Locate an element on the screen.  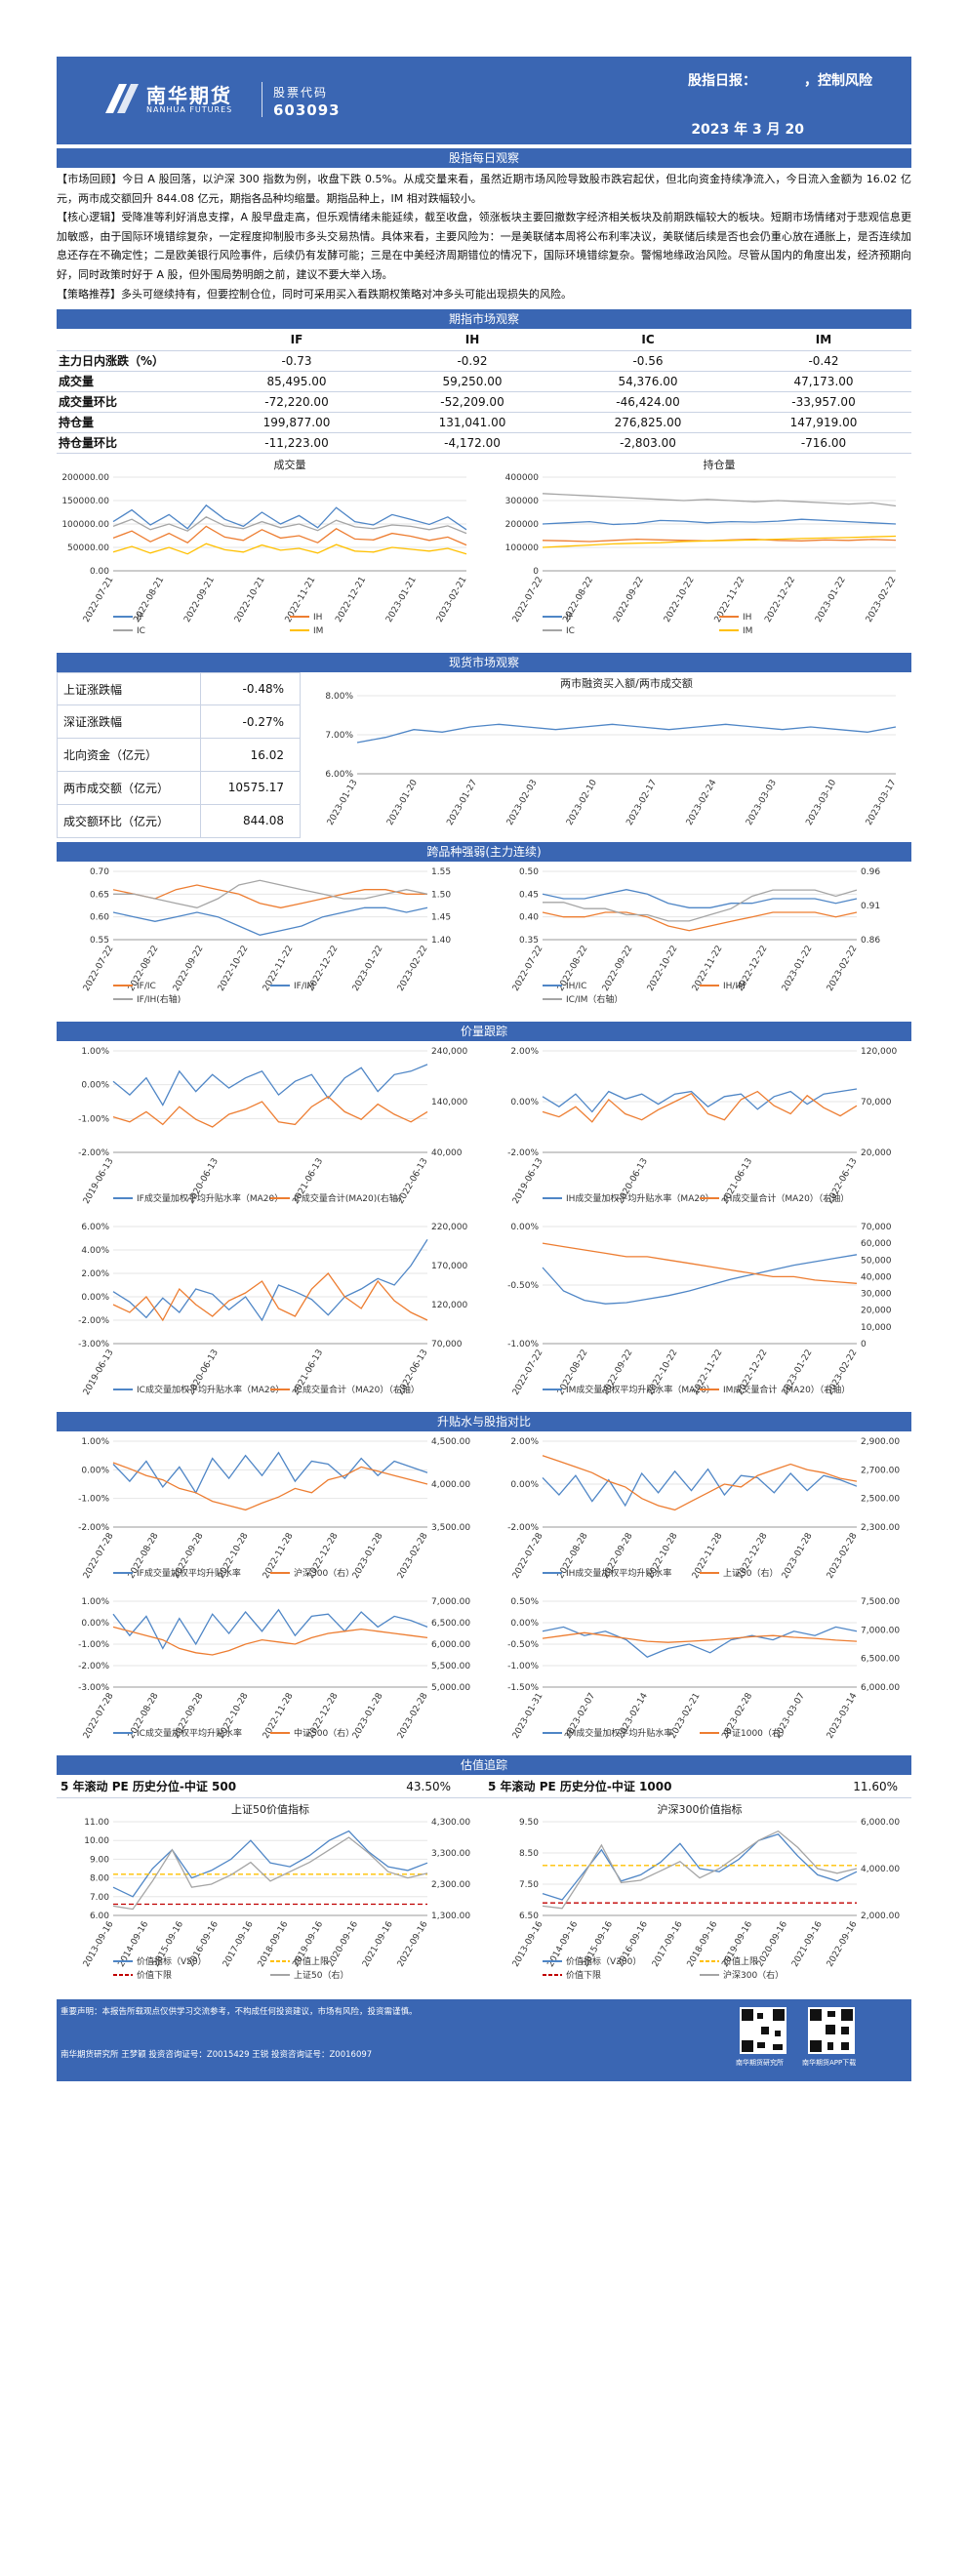
x-tick-label: 2022-09-22 is located at coordinates (629, 599).